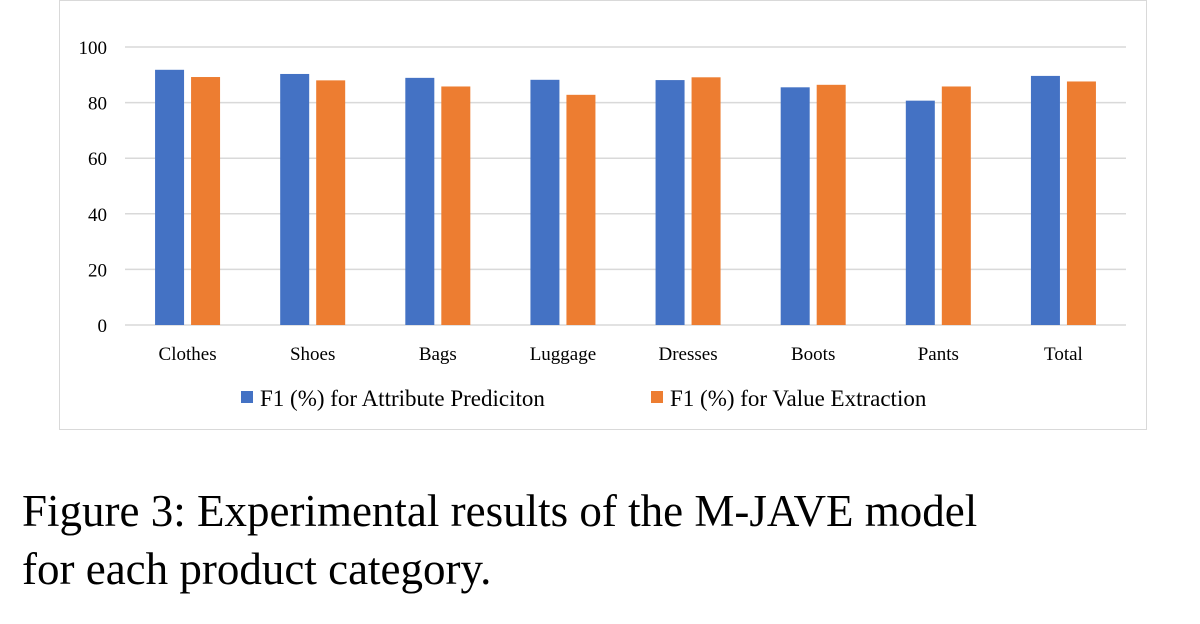 The image size is (1200, 624). What do you see at coordinates (93, 187) in the screenshot?
I see `y-tick-labels: 0 20 40 60 80 100` at bounding box center [93, 187].